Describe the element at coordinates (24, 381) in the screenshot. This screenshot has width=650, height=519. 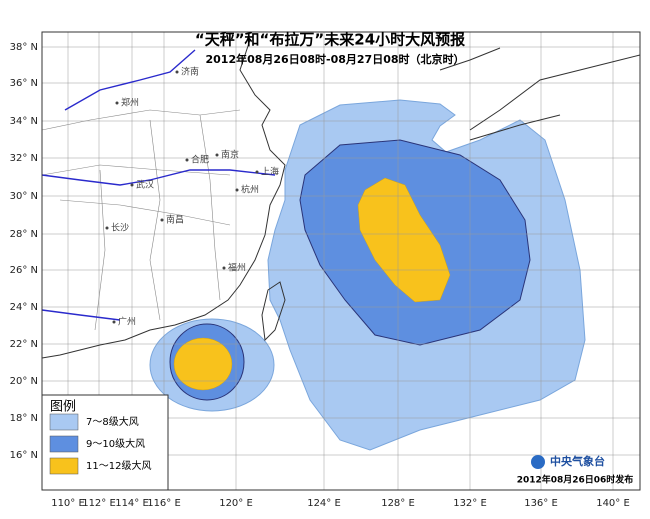
I see `latitude-label: 20° N` at that location.